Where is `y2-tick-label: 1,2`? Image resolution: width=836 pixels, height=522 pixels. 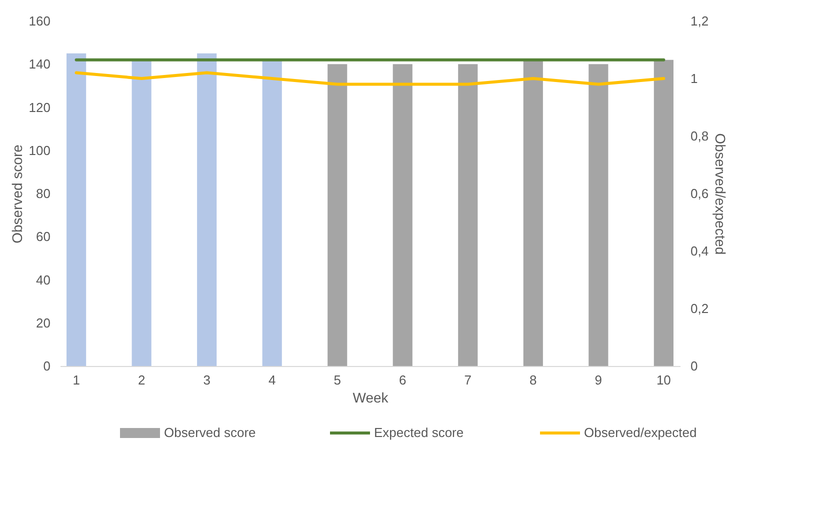 y2-tick-label: 1,2 is located at coordinates (699, 21).